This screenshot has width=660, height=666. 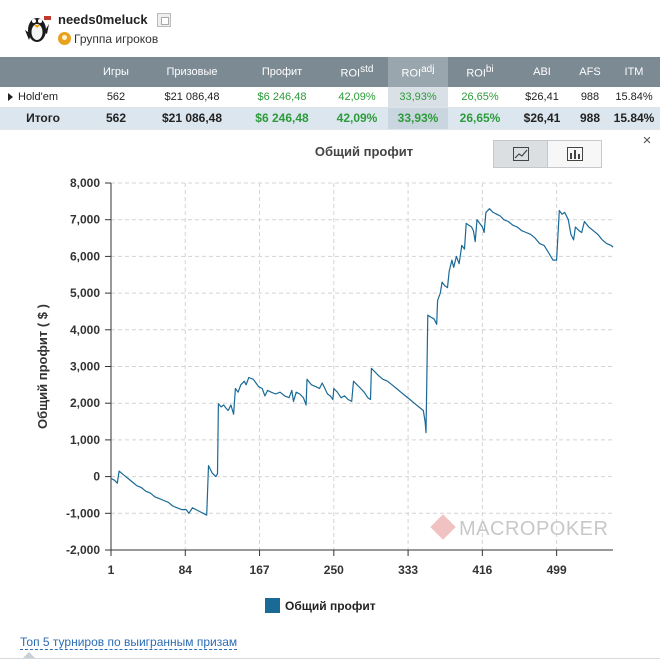 I want to click on close-icon: ×, so click(x=647, y=140).